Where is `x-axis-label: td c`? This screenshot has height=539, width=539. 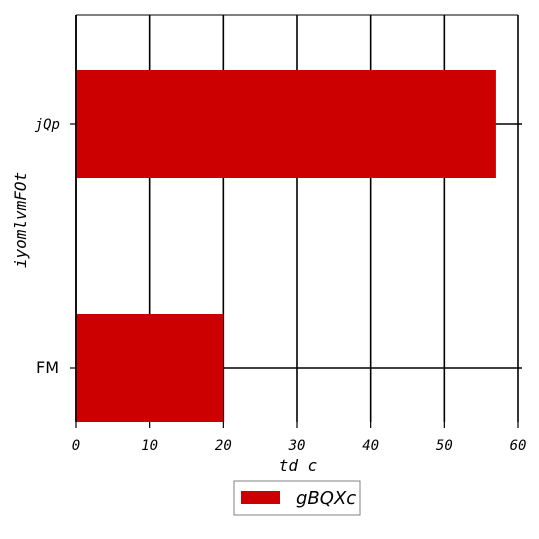 x-axis-label: td c is located at coordinates (298, 465).